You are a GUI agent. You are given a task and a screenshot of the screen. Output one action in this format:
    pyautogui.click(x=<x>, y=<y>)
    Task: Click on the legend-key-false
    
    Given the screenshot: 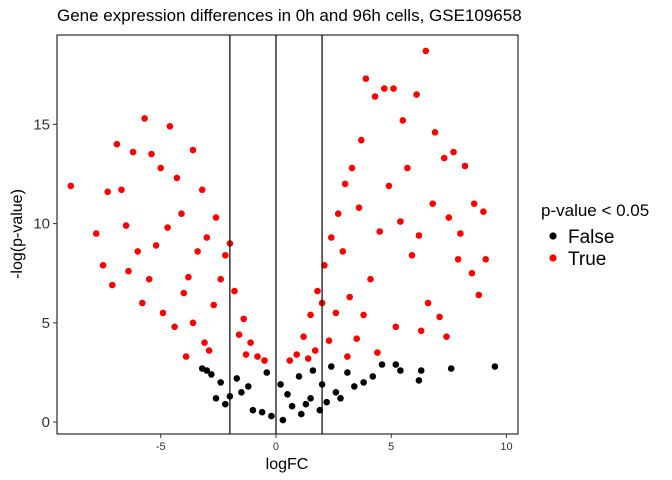 What is the action you would take?
    pyautogui.click(x=553, y=236)
    